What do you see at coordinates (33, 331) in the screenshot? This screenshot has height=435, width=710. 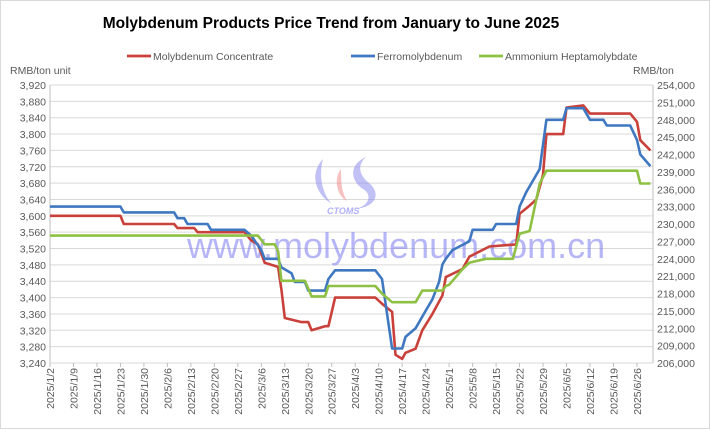 I see `y-left-tick-label: 3,320` at bounding box center [33, 331].